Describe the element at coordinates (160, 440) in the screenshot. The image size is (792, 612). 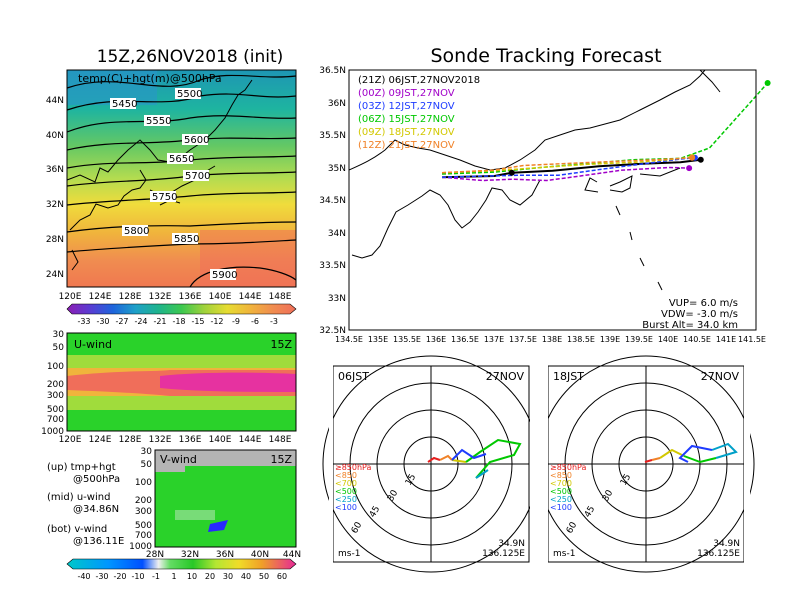
I see `uwind-x-tick: 132E` at that location.